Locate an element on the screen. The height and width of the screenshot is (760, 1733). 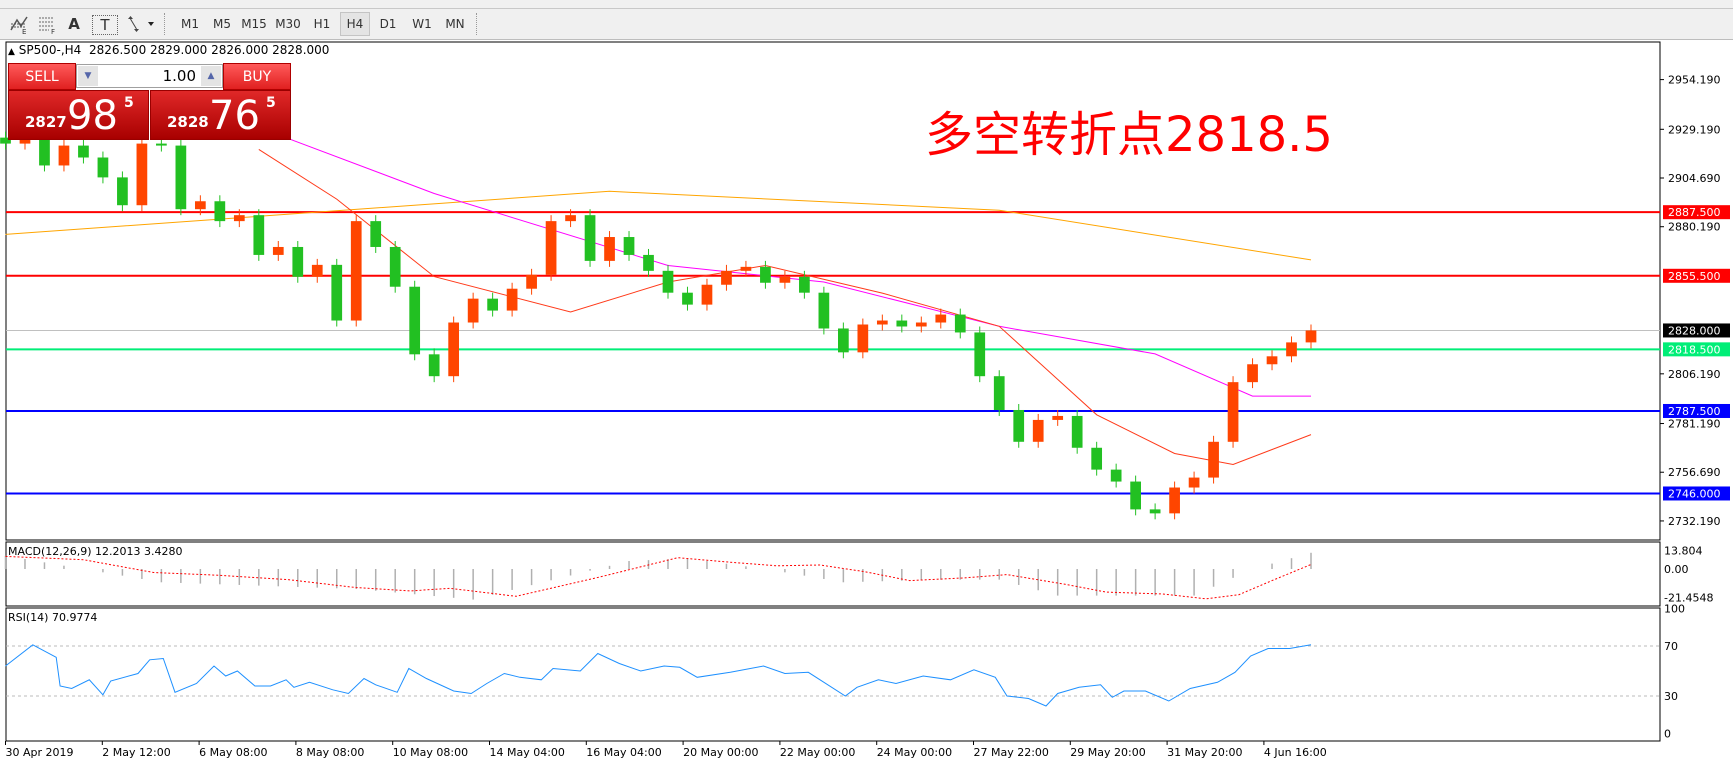
current-price-label: 2828.000 is located at coordinates (1694, 330).